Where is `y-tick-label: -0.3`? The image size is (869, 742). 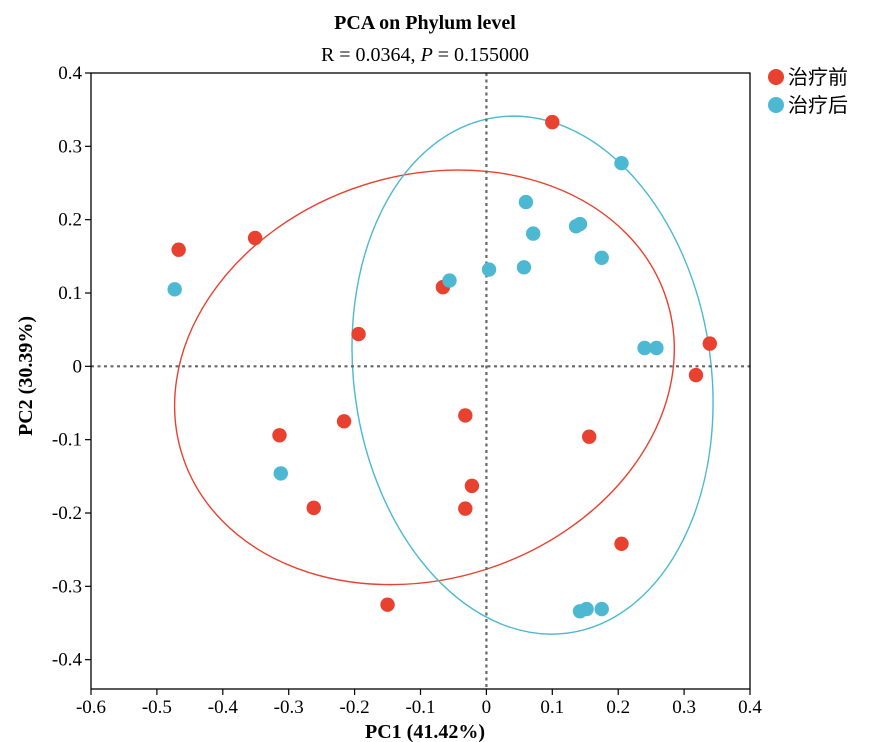
y-tick-label: -0.3 is located at coordinates (67, 586).